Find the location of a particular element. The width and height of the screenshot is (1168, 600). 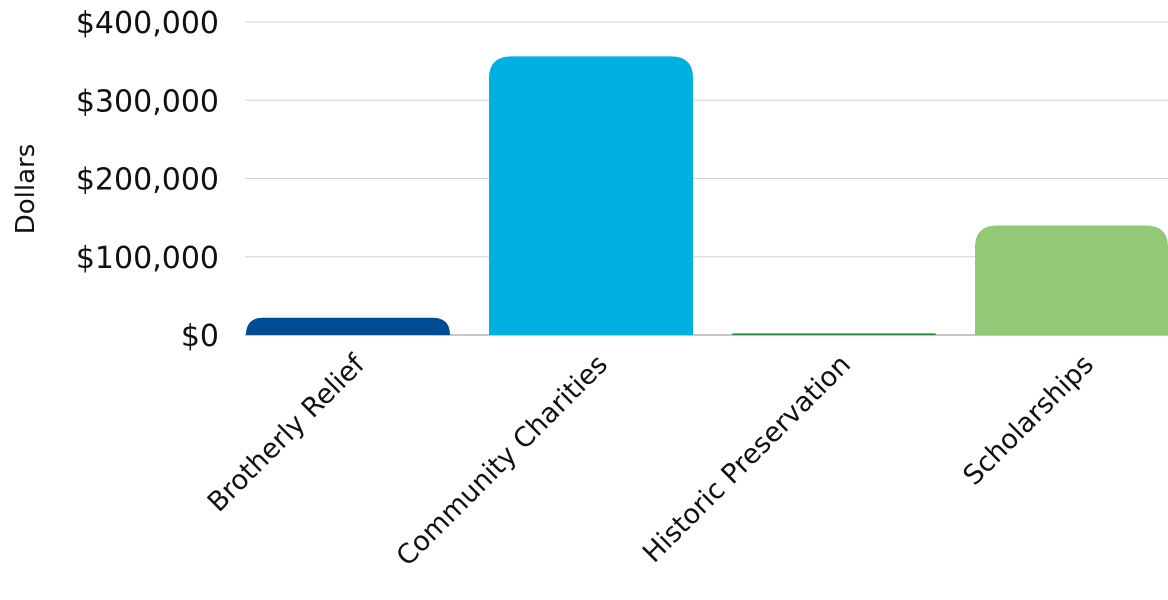

y-tick-label: $300,000 is located at coordinates (147, 101).